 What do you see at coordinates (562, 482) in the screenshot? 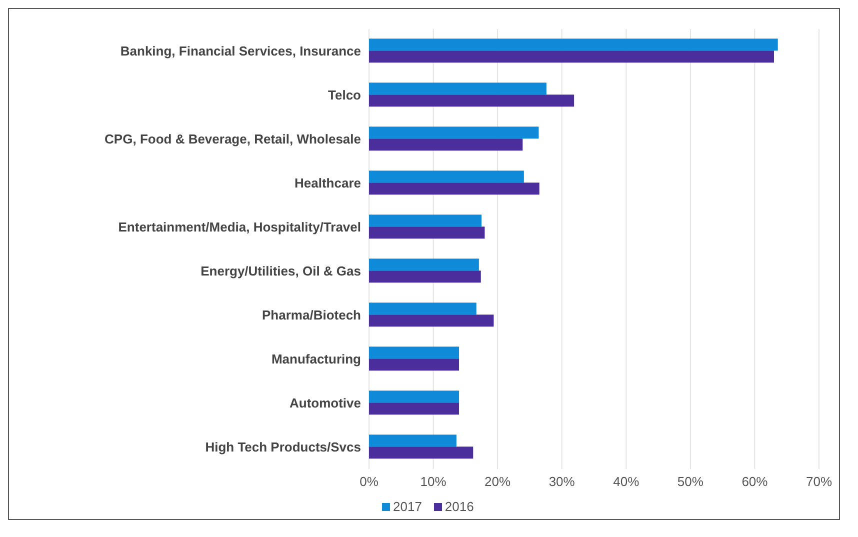
I see `x-tick-label: 30%` at bounding box center [562, 482].